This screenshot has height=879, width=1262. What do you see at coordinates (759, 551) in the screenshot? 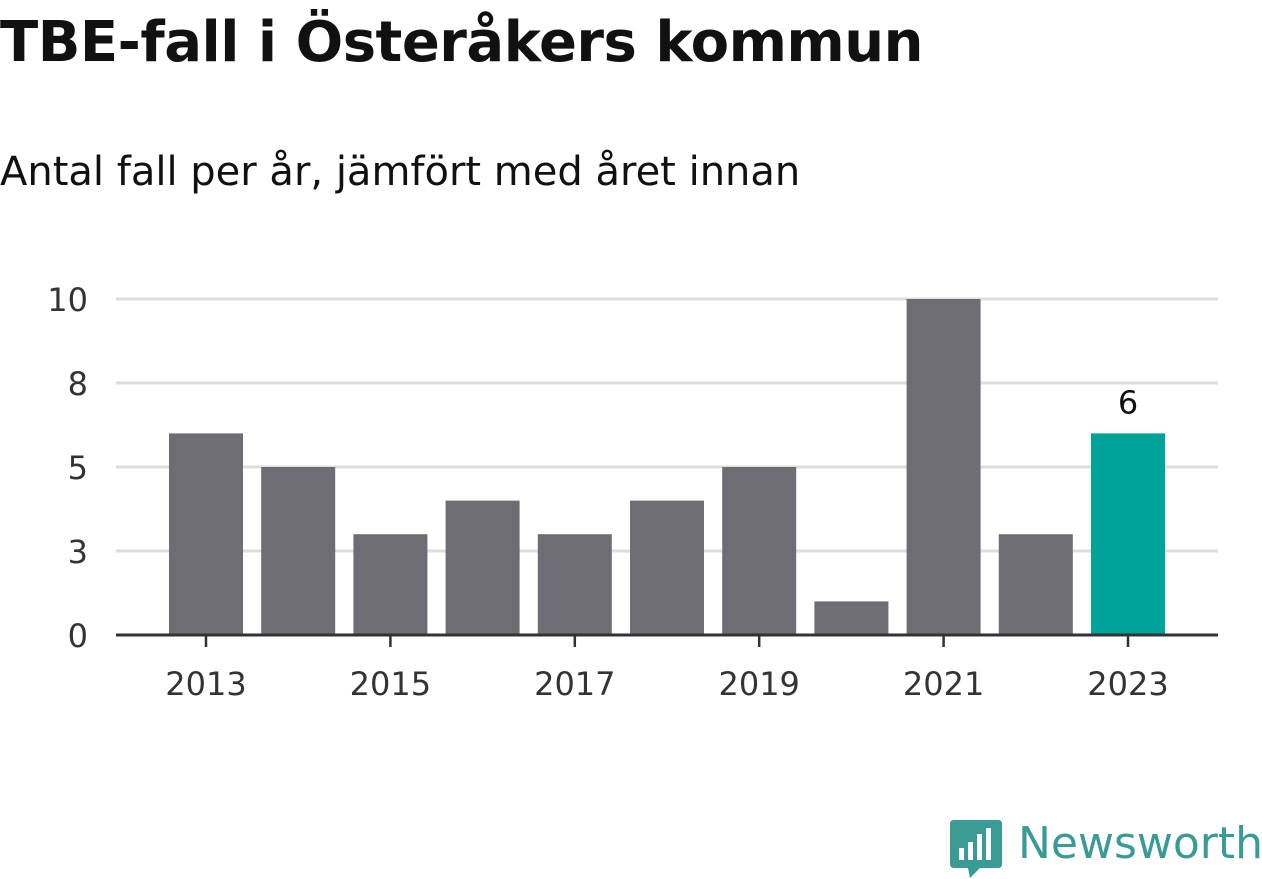
I see `bar-2019` at bounding box center [759, 551].